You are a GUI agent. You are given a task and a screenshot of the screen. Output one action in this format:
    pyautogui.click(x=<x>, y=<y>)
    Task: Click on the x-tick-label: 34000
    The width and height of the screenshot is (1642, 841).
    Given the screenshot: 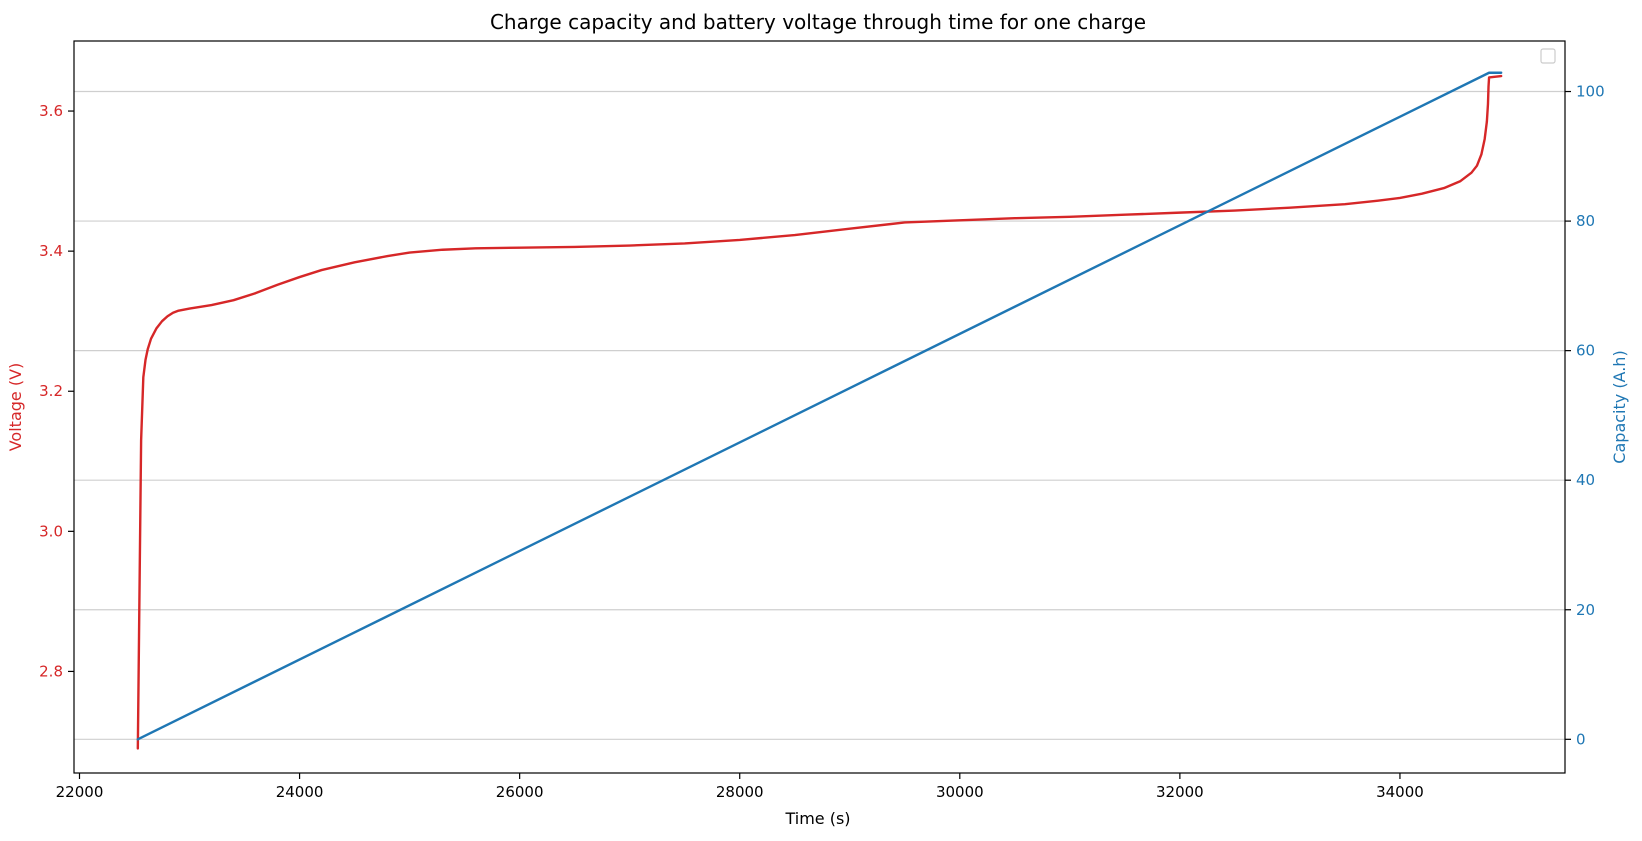 What is the action you would take?
    pyautogui.click(x=1400, y=792)
    